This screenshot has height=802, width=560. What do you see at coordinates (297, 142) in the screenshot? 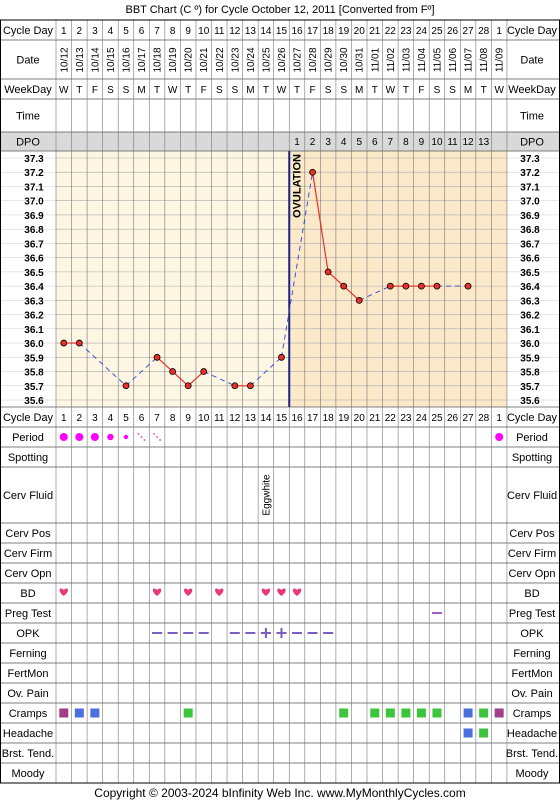
I see `dpo-cell: 1` at bounding box center [297, 142].